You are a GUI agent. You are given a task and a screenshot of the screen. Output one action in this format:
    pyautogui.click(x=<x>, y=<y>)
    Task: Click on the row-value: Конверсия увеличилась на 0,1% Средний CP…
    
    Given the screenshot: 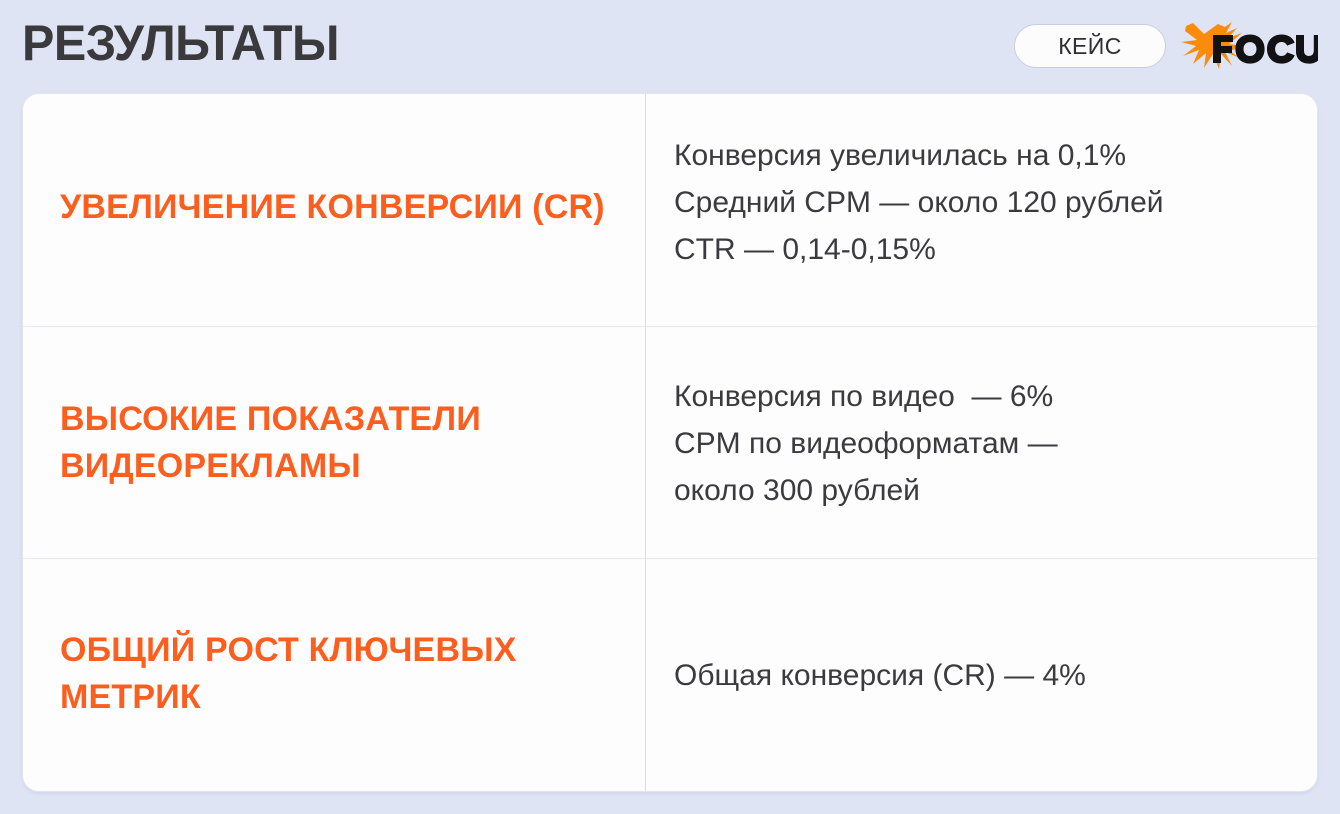 What is the action you would take?
    pyautogui.click(x=919, y=203)
    